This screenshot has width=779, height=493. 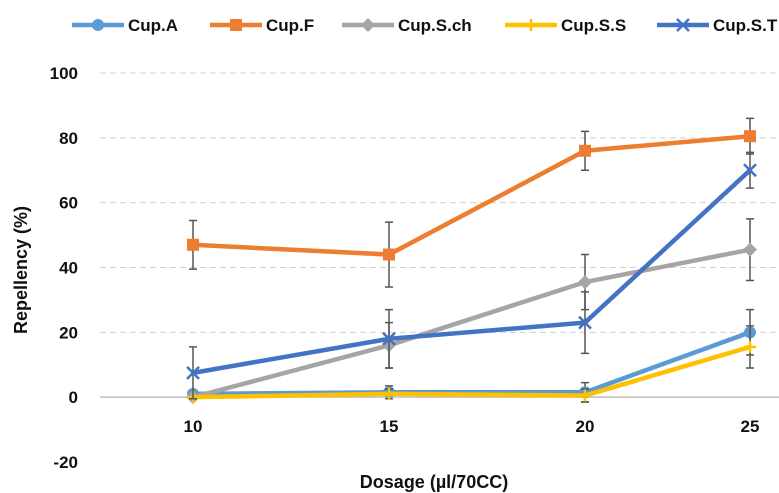 I want to click on x-axis-title: Dosage (µl/70CC), so click(x=434, y=482).